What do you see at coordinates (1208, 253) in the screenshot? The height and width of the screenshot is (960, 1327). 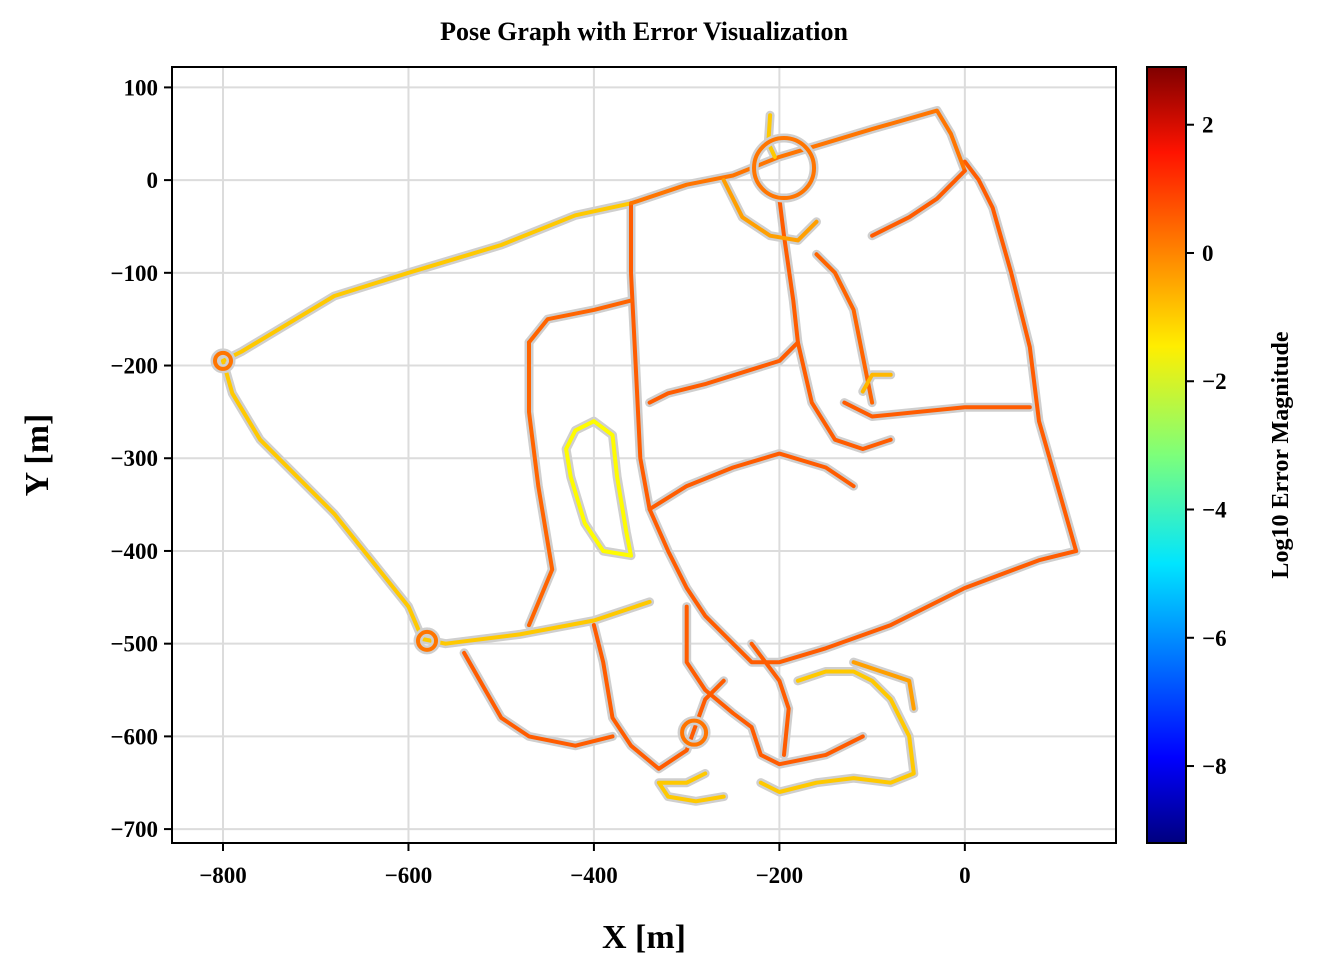 I see `colorbar-tick-label: 0` at bounding box center [1208, 253].